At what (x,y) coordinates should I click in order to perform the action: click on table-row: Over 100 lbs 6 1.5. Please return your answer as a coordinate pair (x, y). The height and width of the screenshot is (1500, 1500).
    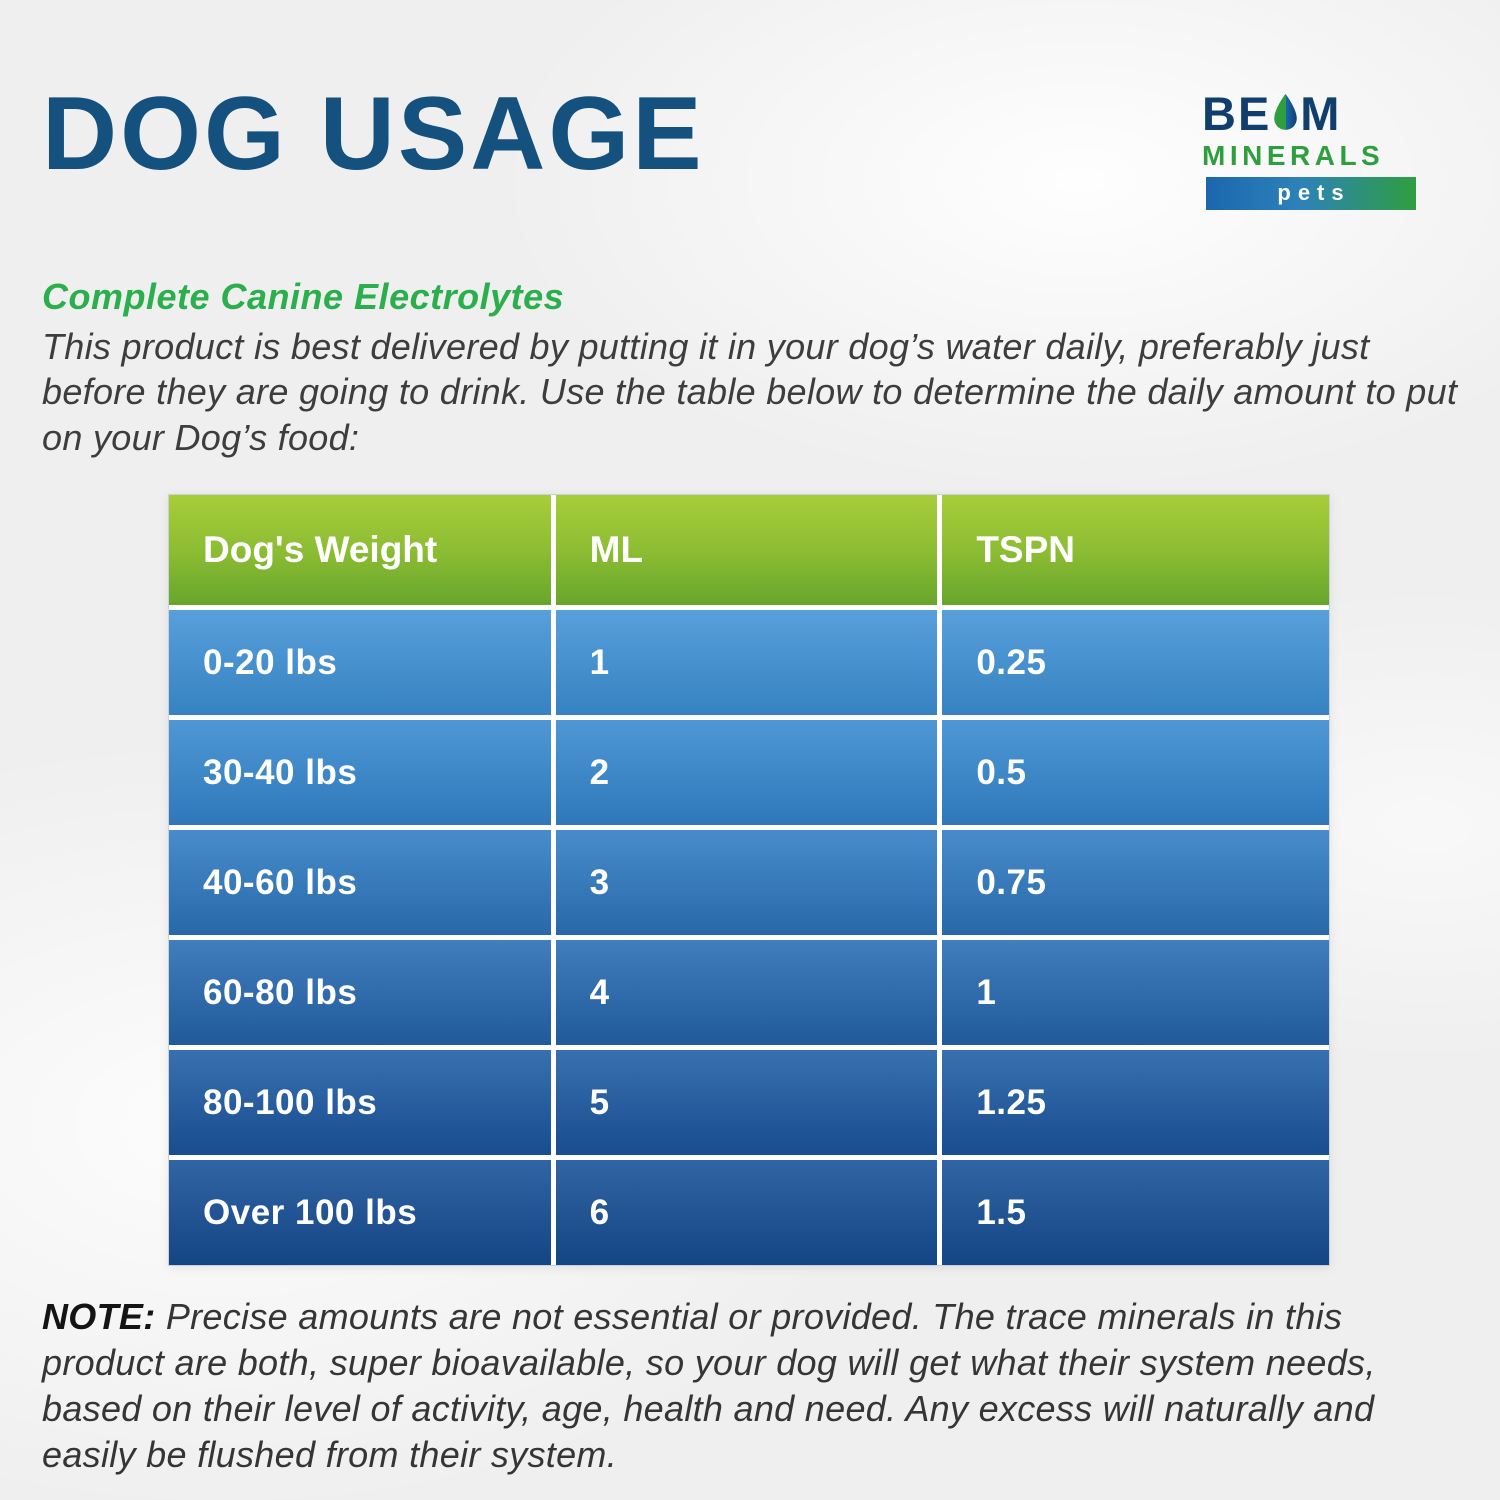
    Looking at the image, I should click on (749, 1210).